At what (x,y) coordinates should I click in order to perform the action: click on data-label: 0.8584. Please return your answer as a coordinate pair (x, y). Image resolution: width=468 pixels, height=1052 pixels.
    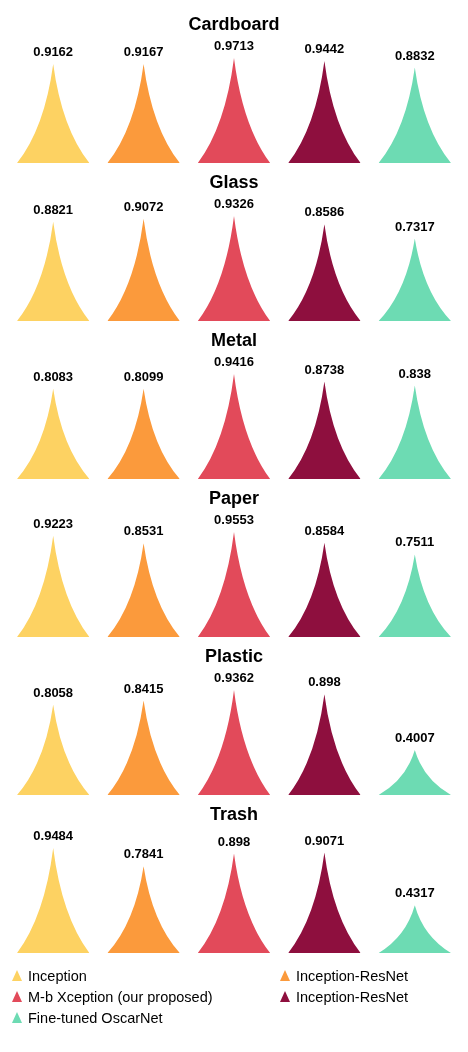
    Looking at the image, I should click on (325, 530).